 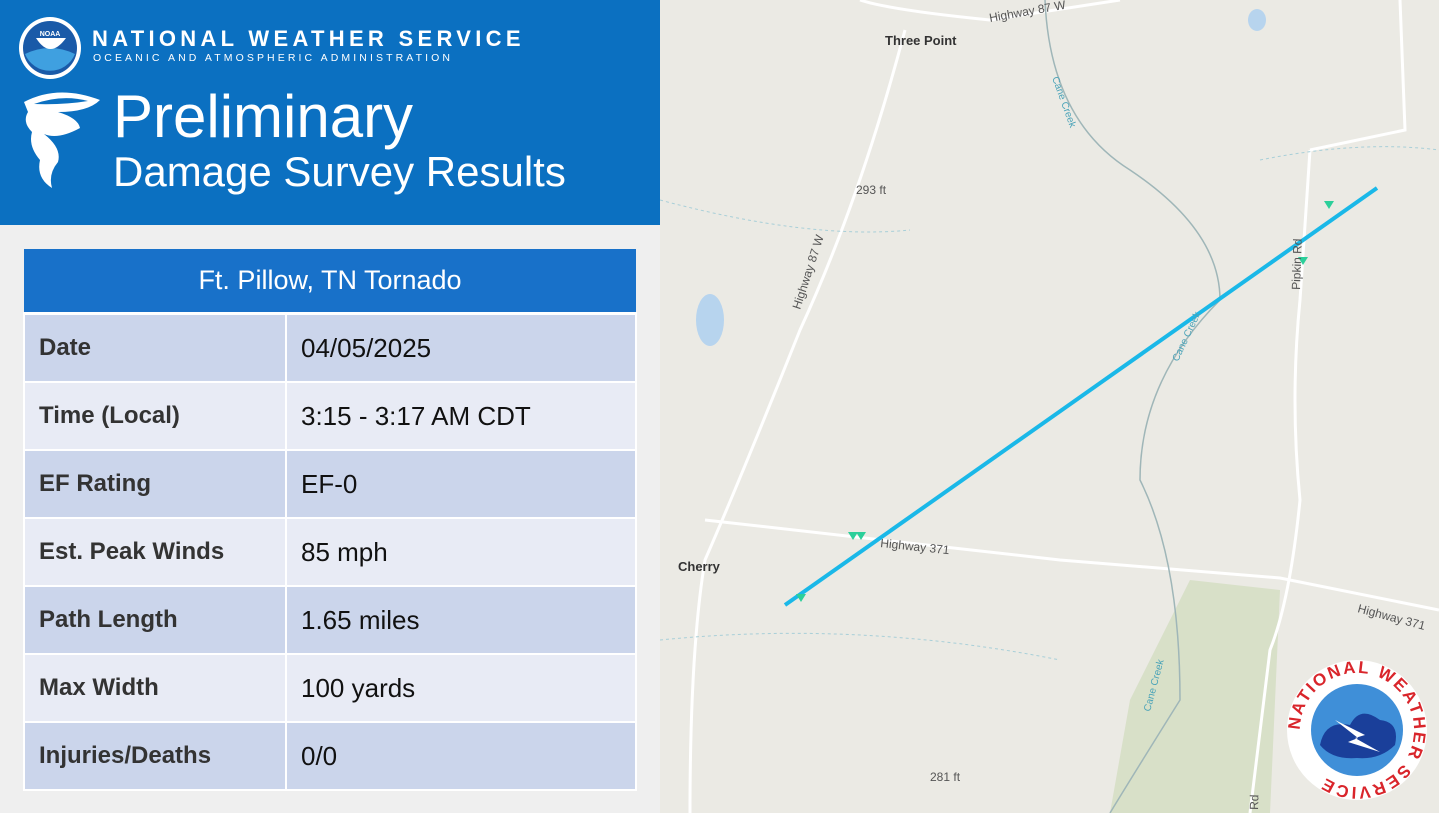 What do you see at coordinates (62, 140) in the screenshot?
I see `tornado-icon` at bounding box center [62, 140].